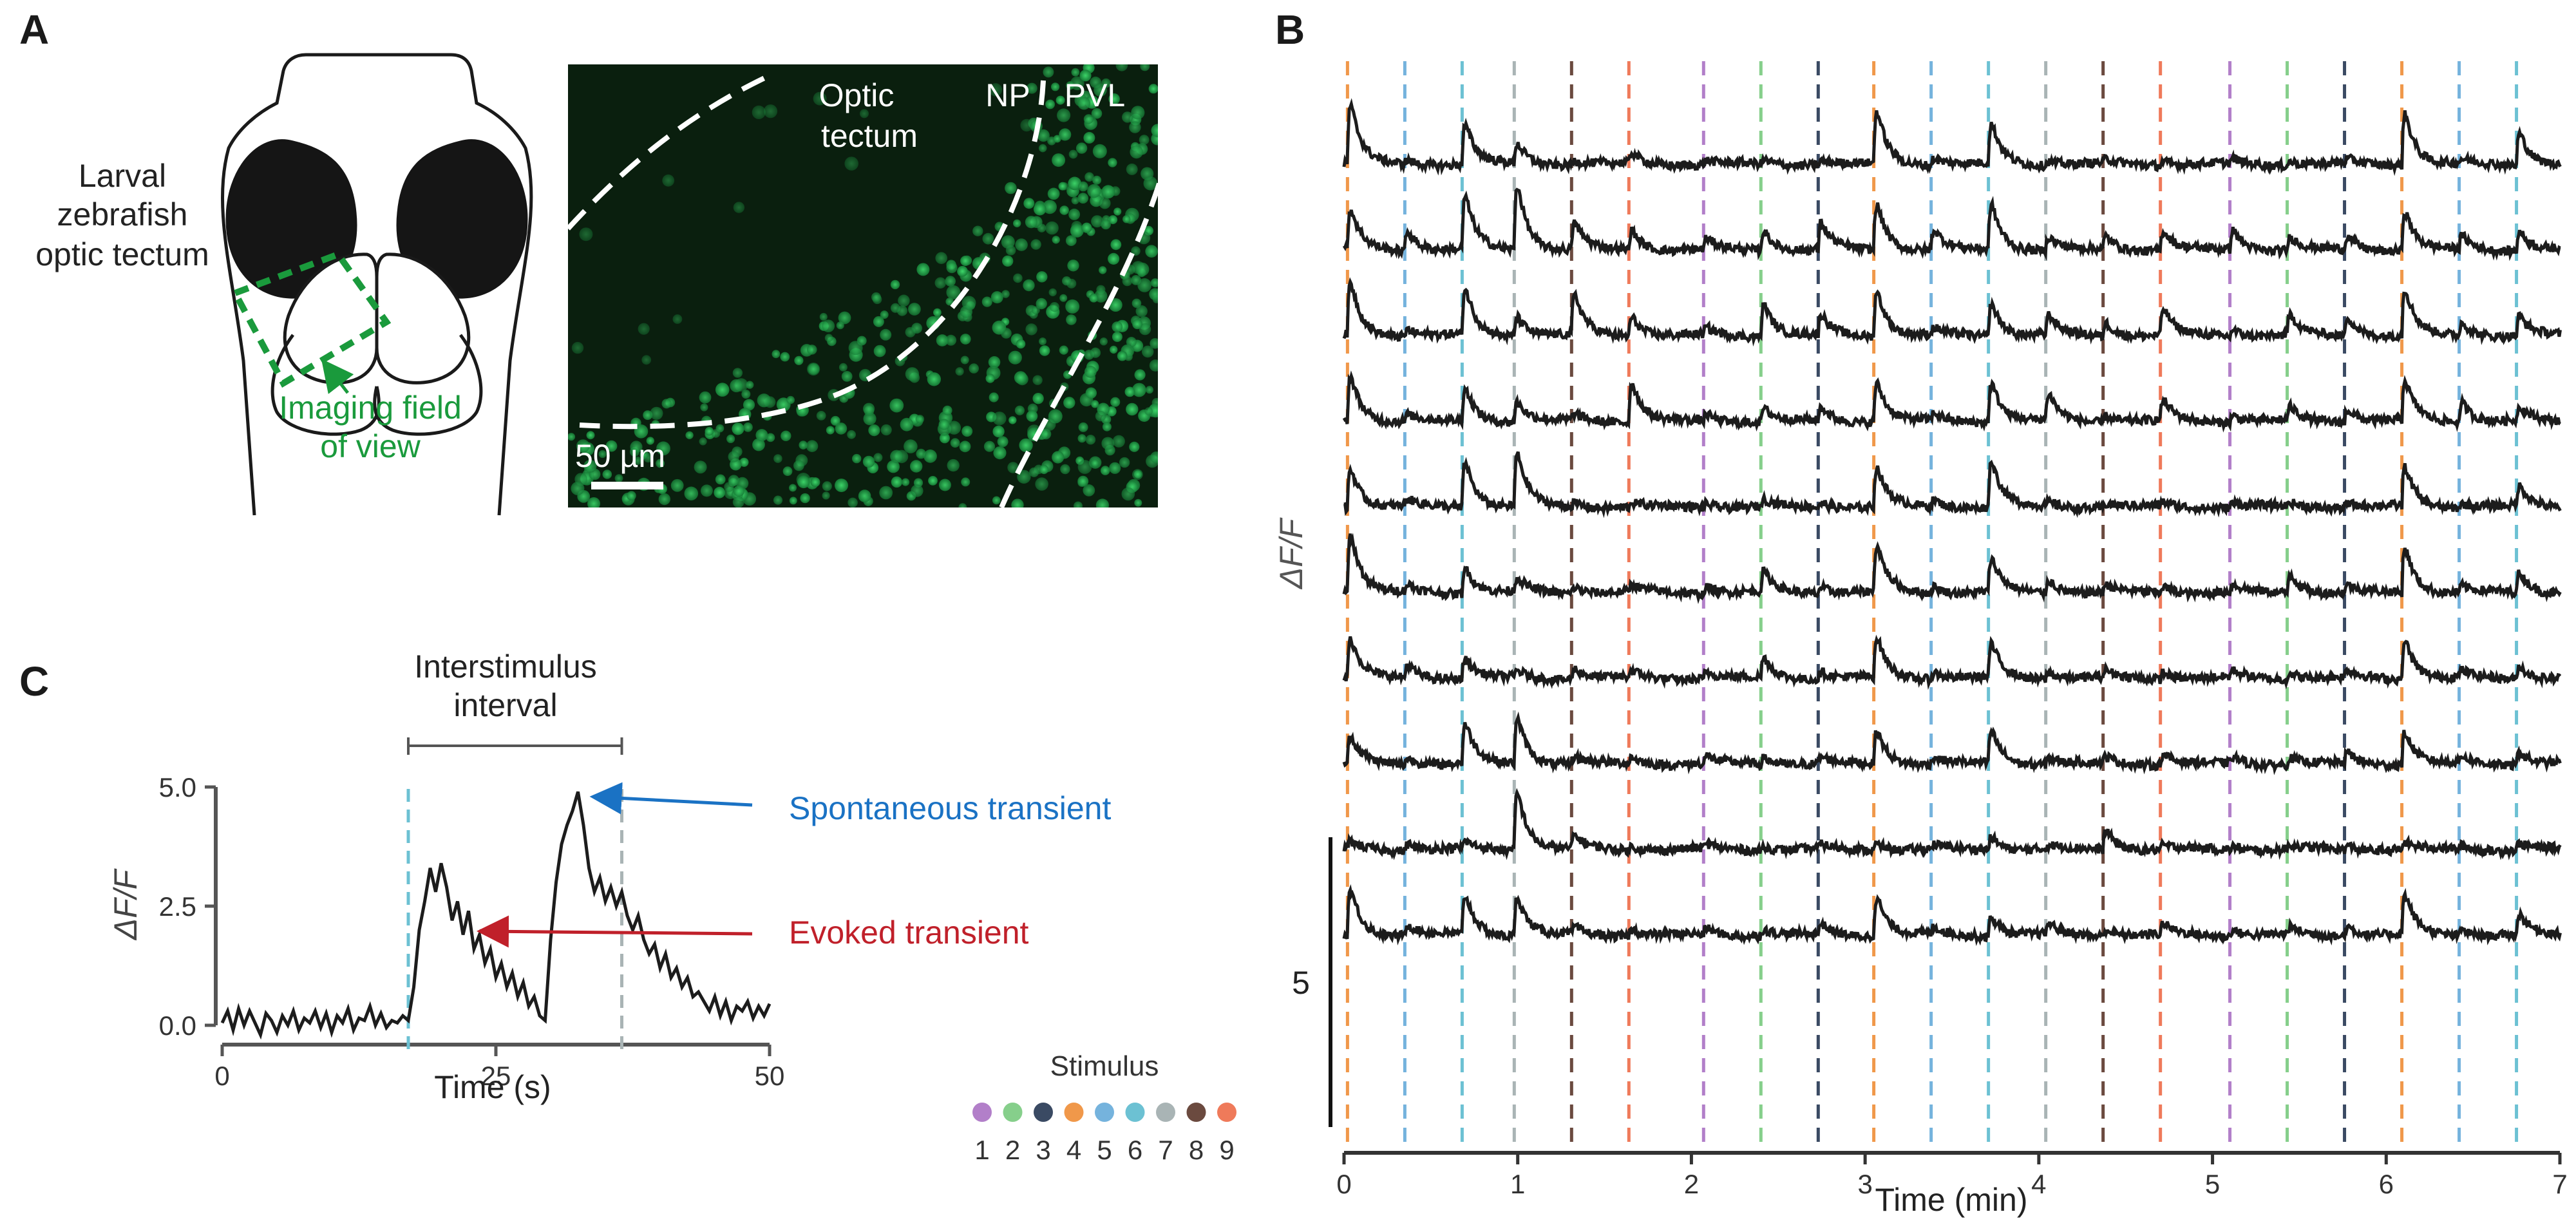  What do you see at coordinates (472, 931) in the screenshot?
I see `c-ticks: 0 25 50 0.0 2.5 5.0` at bounding box center [472, 931].